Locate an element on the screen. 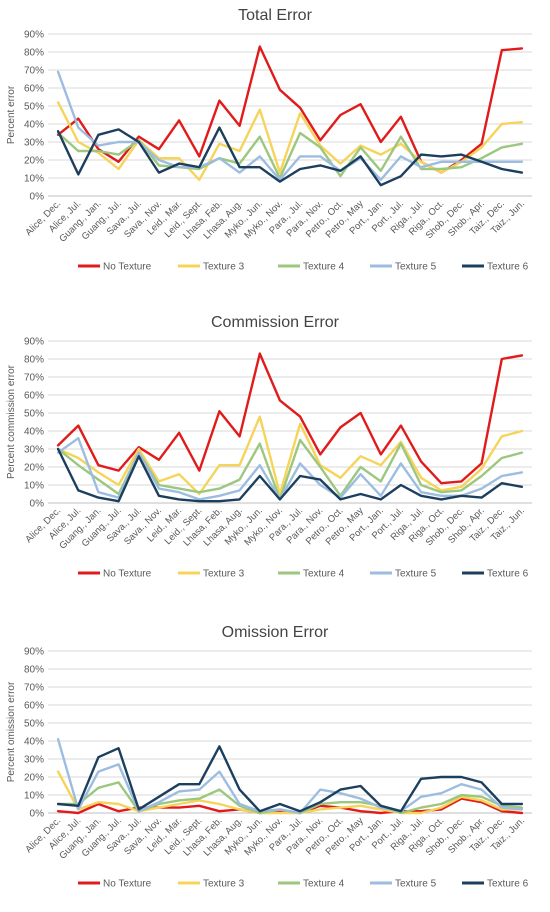  chart-title: Commission Error is located at coordinates (275, 322).